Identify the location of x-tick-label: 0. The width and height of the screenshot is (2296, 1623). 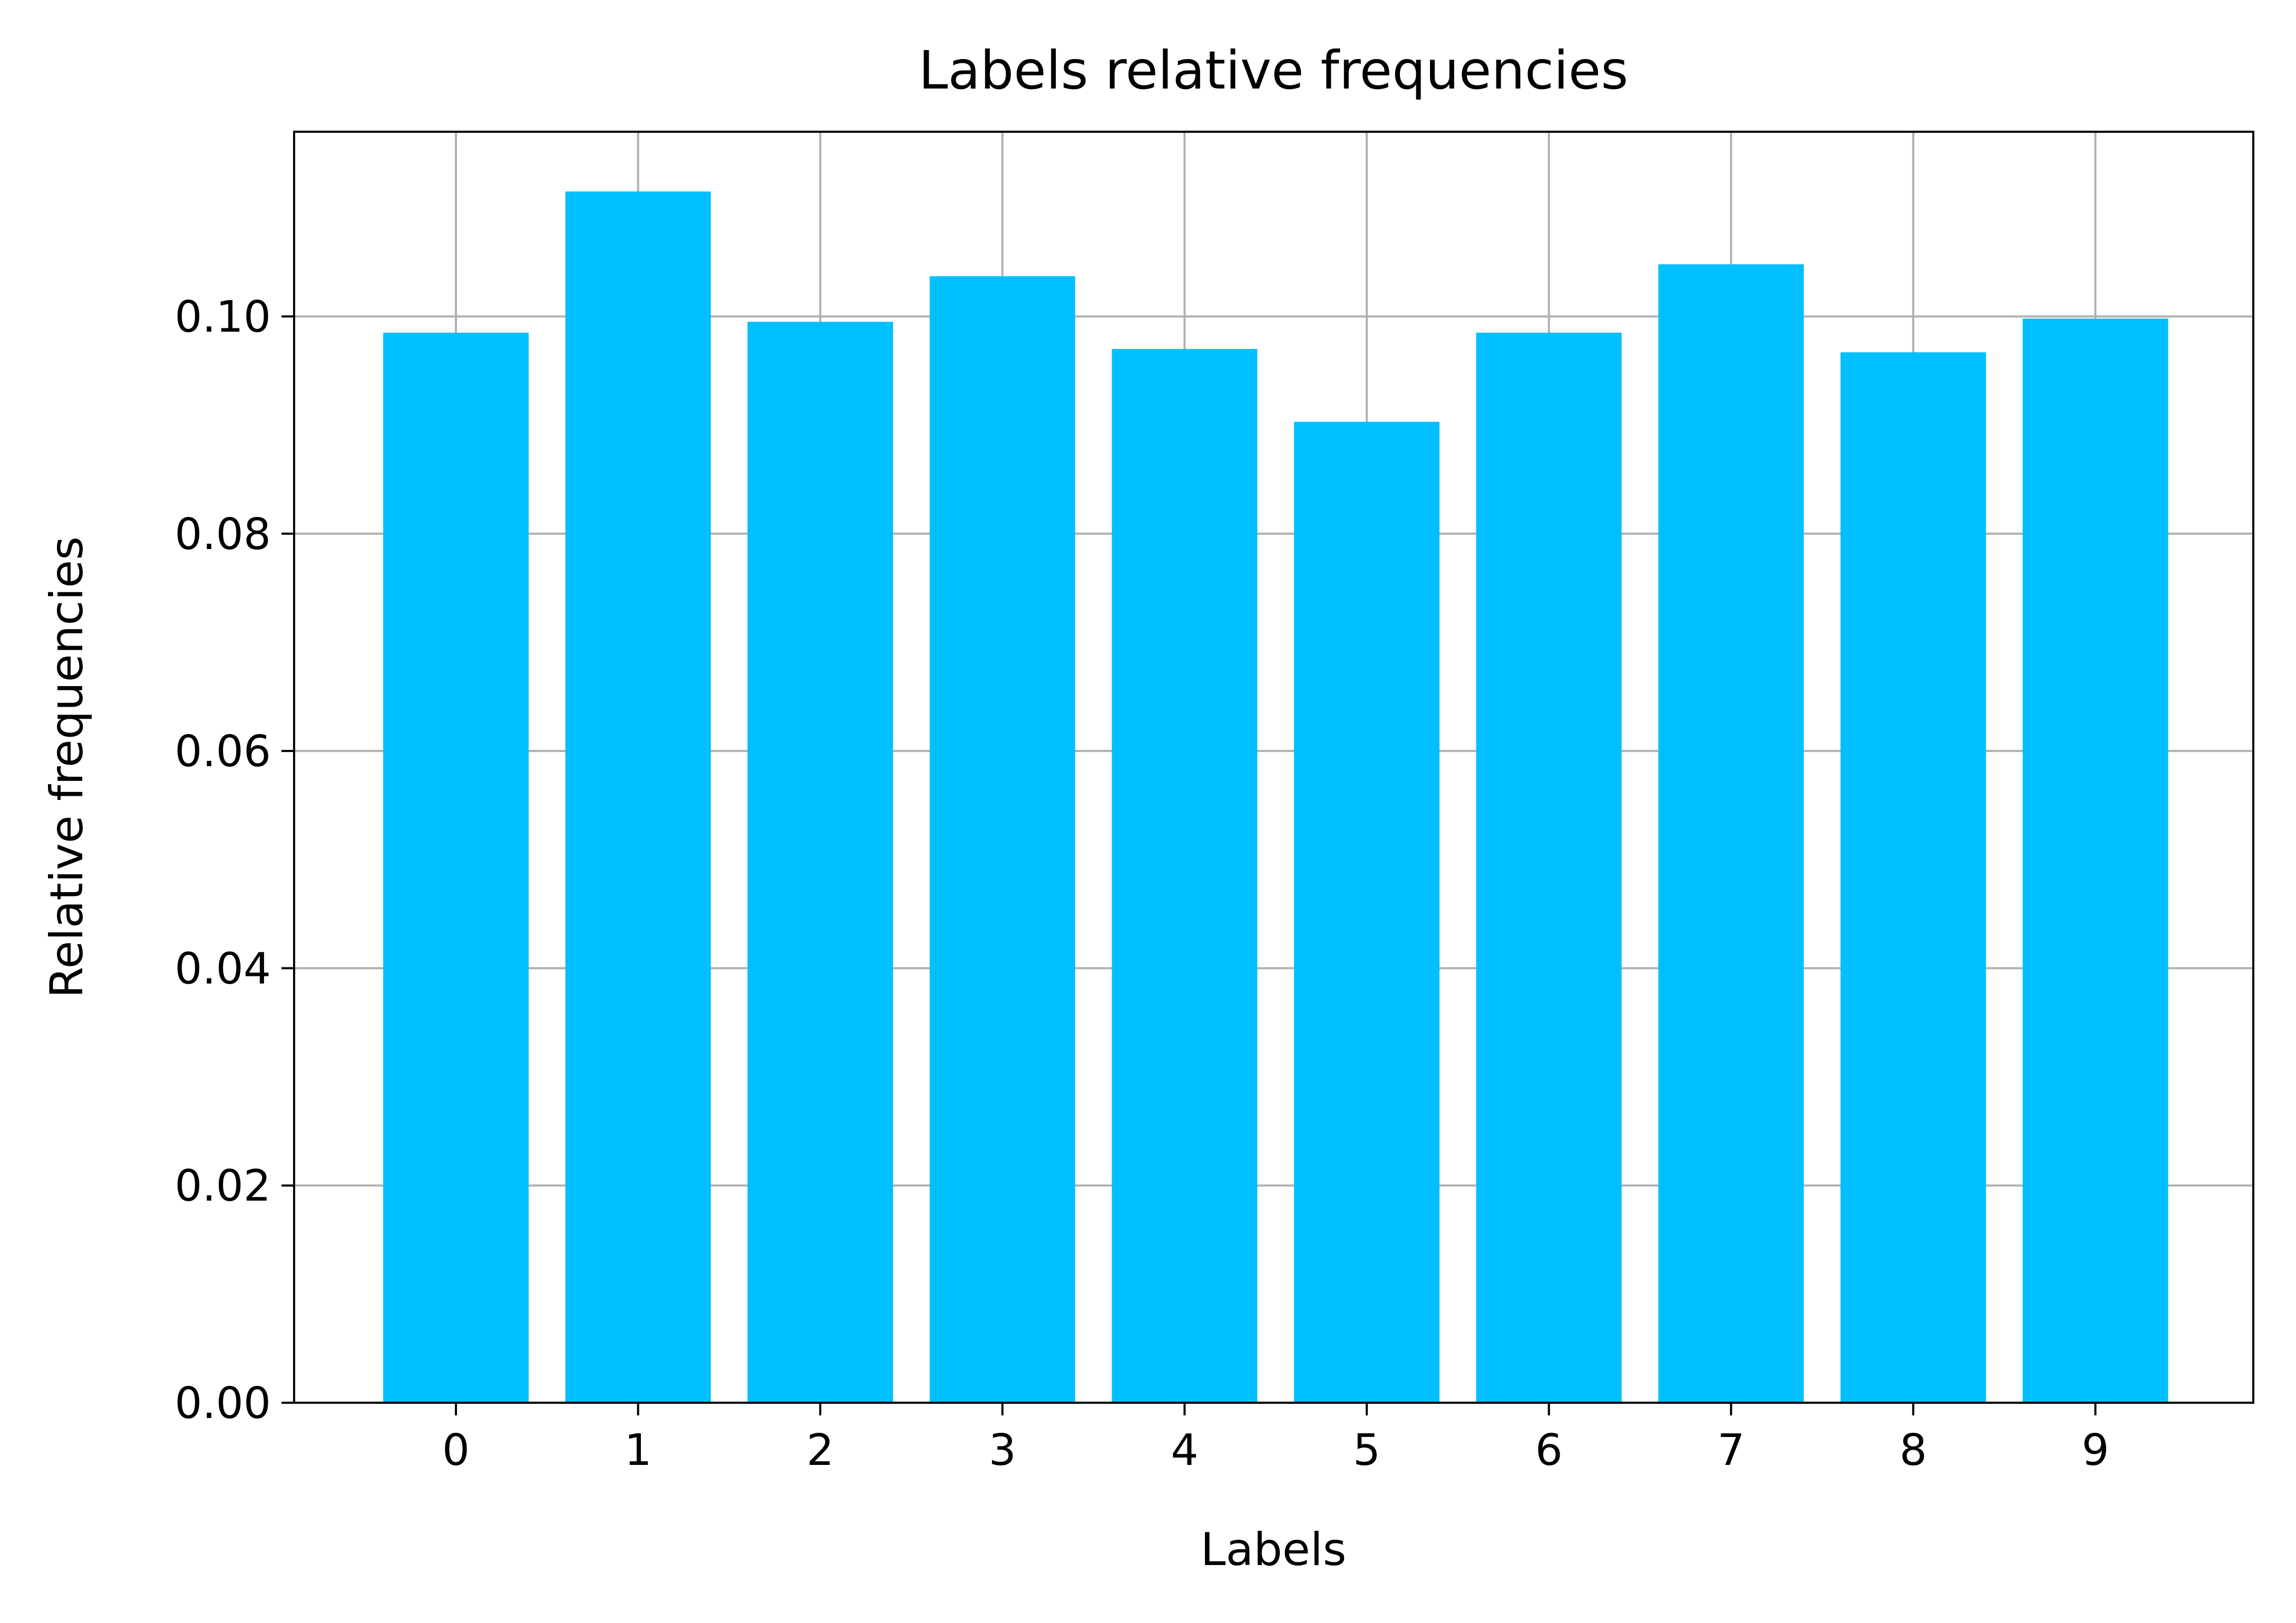
(456, 1450).